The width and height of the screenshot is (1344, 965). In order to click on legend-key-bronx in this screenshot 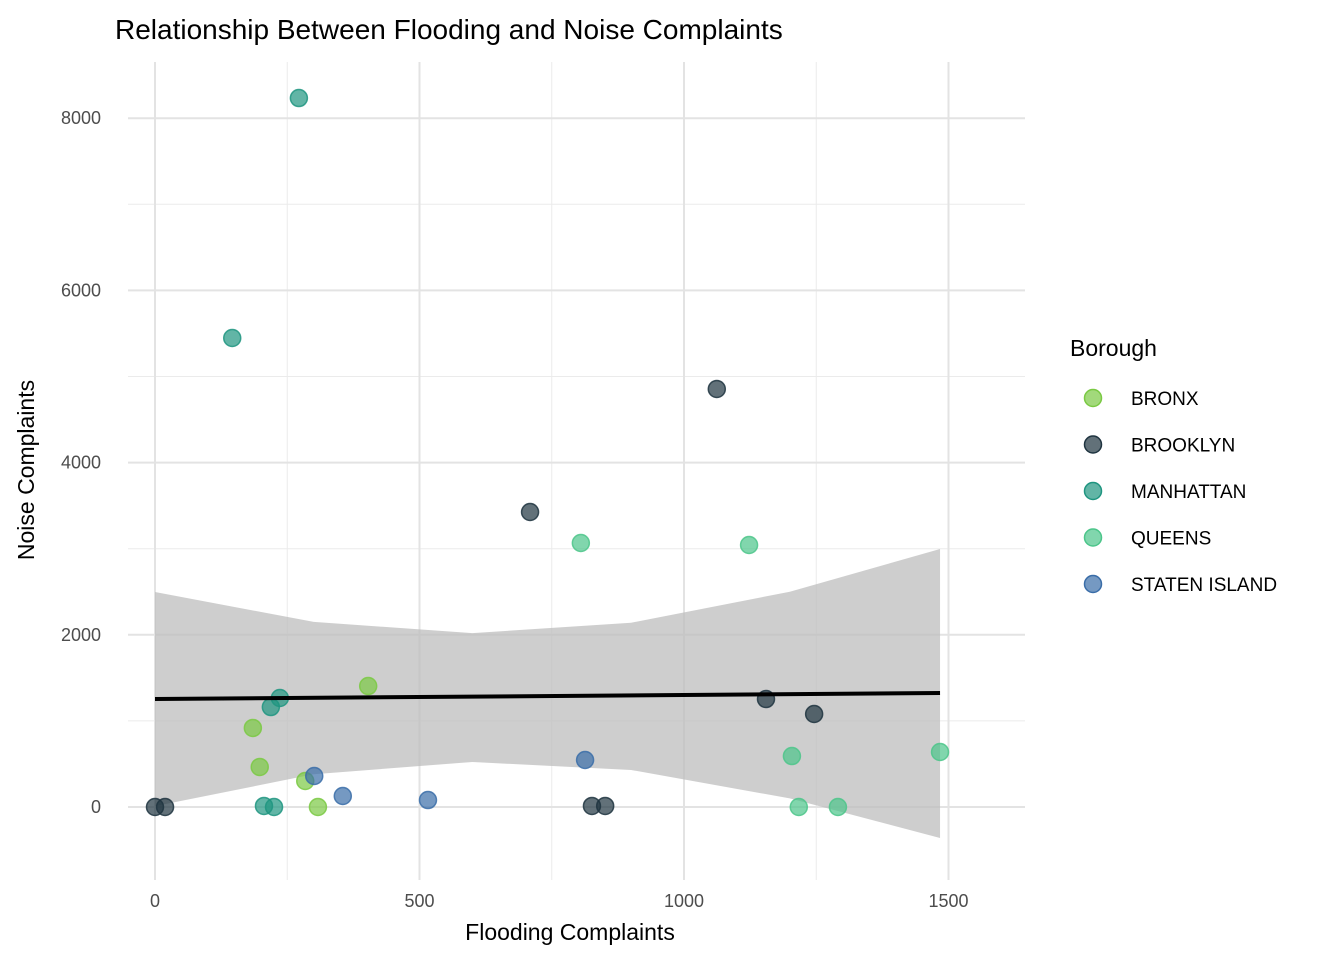, I will do `click(1093, 398)`.